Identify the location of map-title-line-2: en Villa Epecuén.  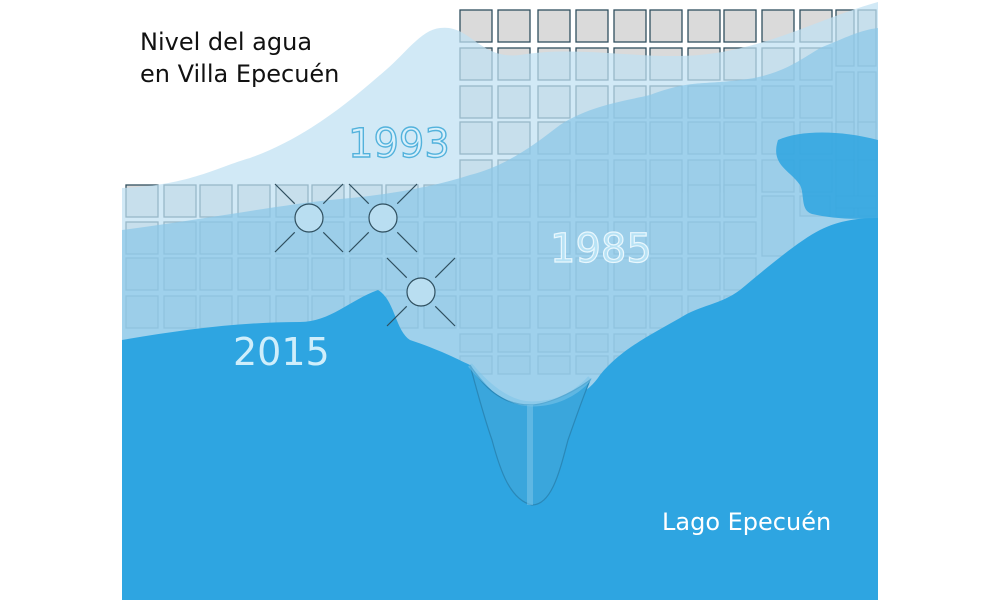
(240, 74).